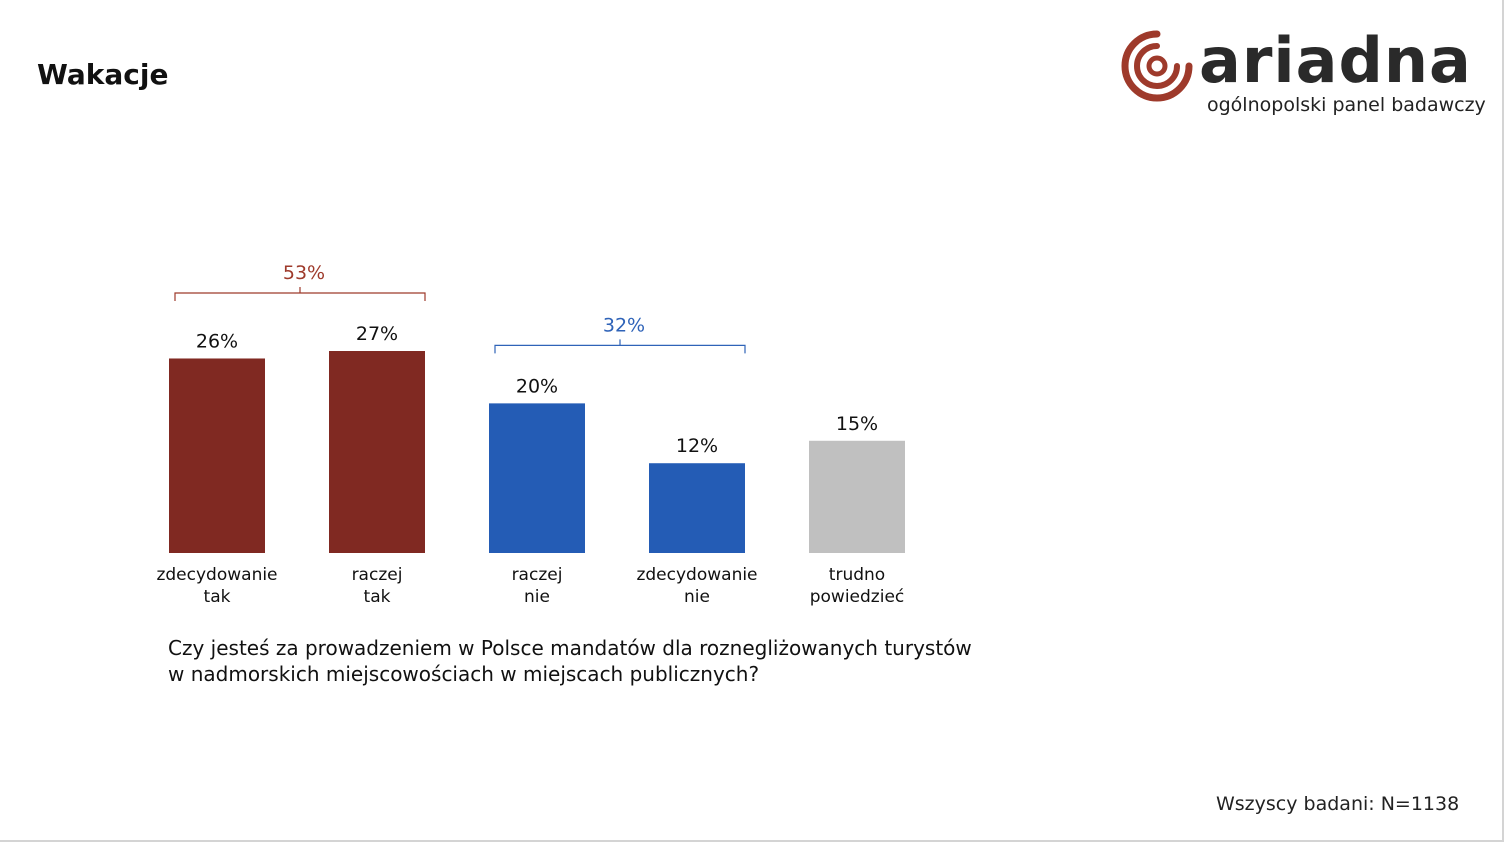 This screenshot has width=1504, height=844. What do you see at coordinates (377, 334) in the screenshot?
I see `data-label-2: 27%` at bounding box center [377, 334].